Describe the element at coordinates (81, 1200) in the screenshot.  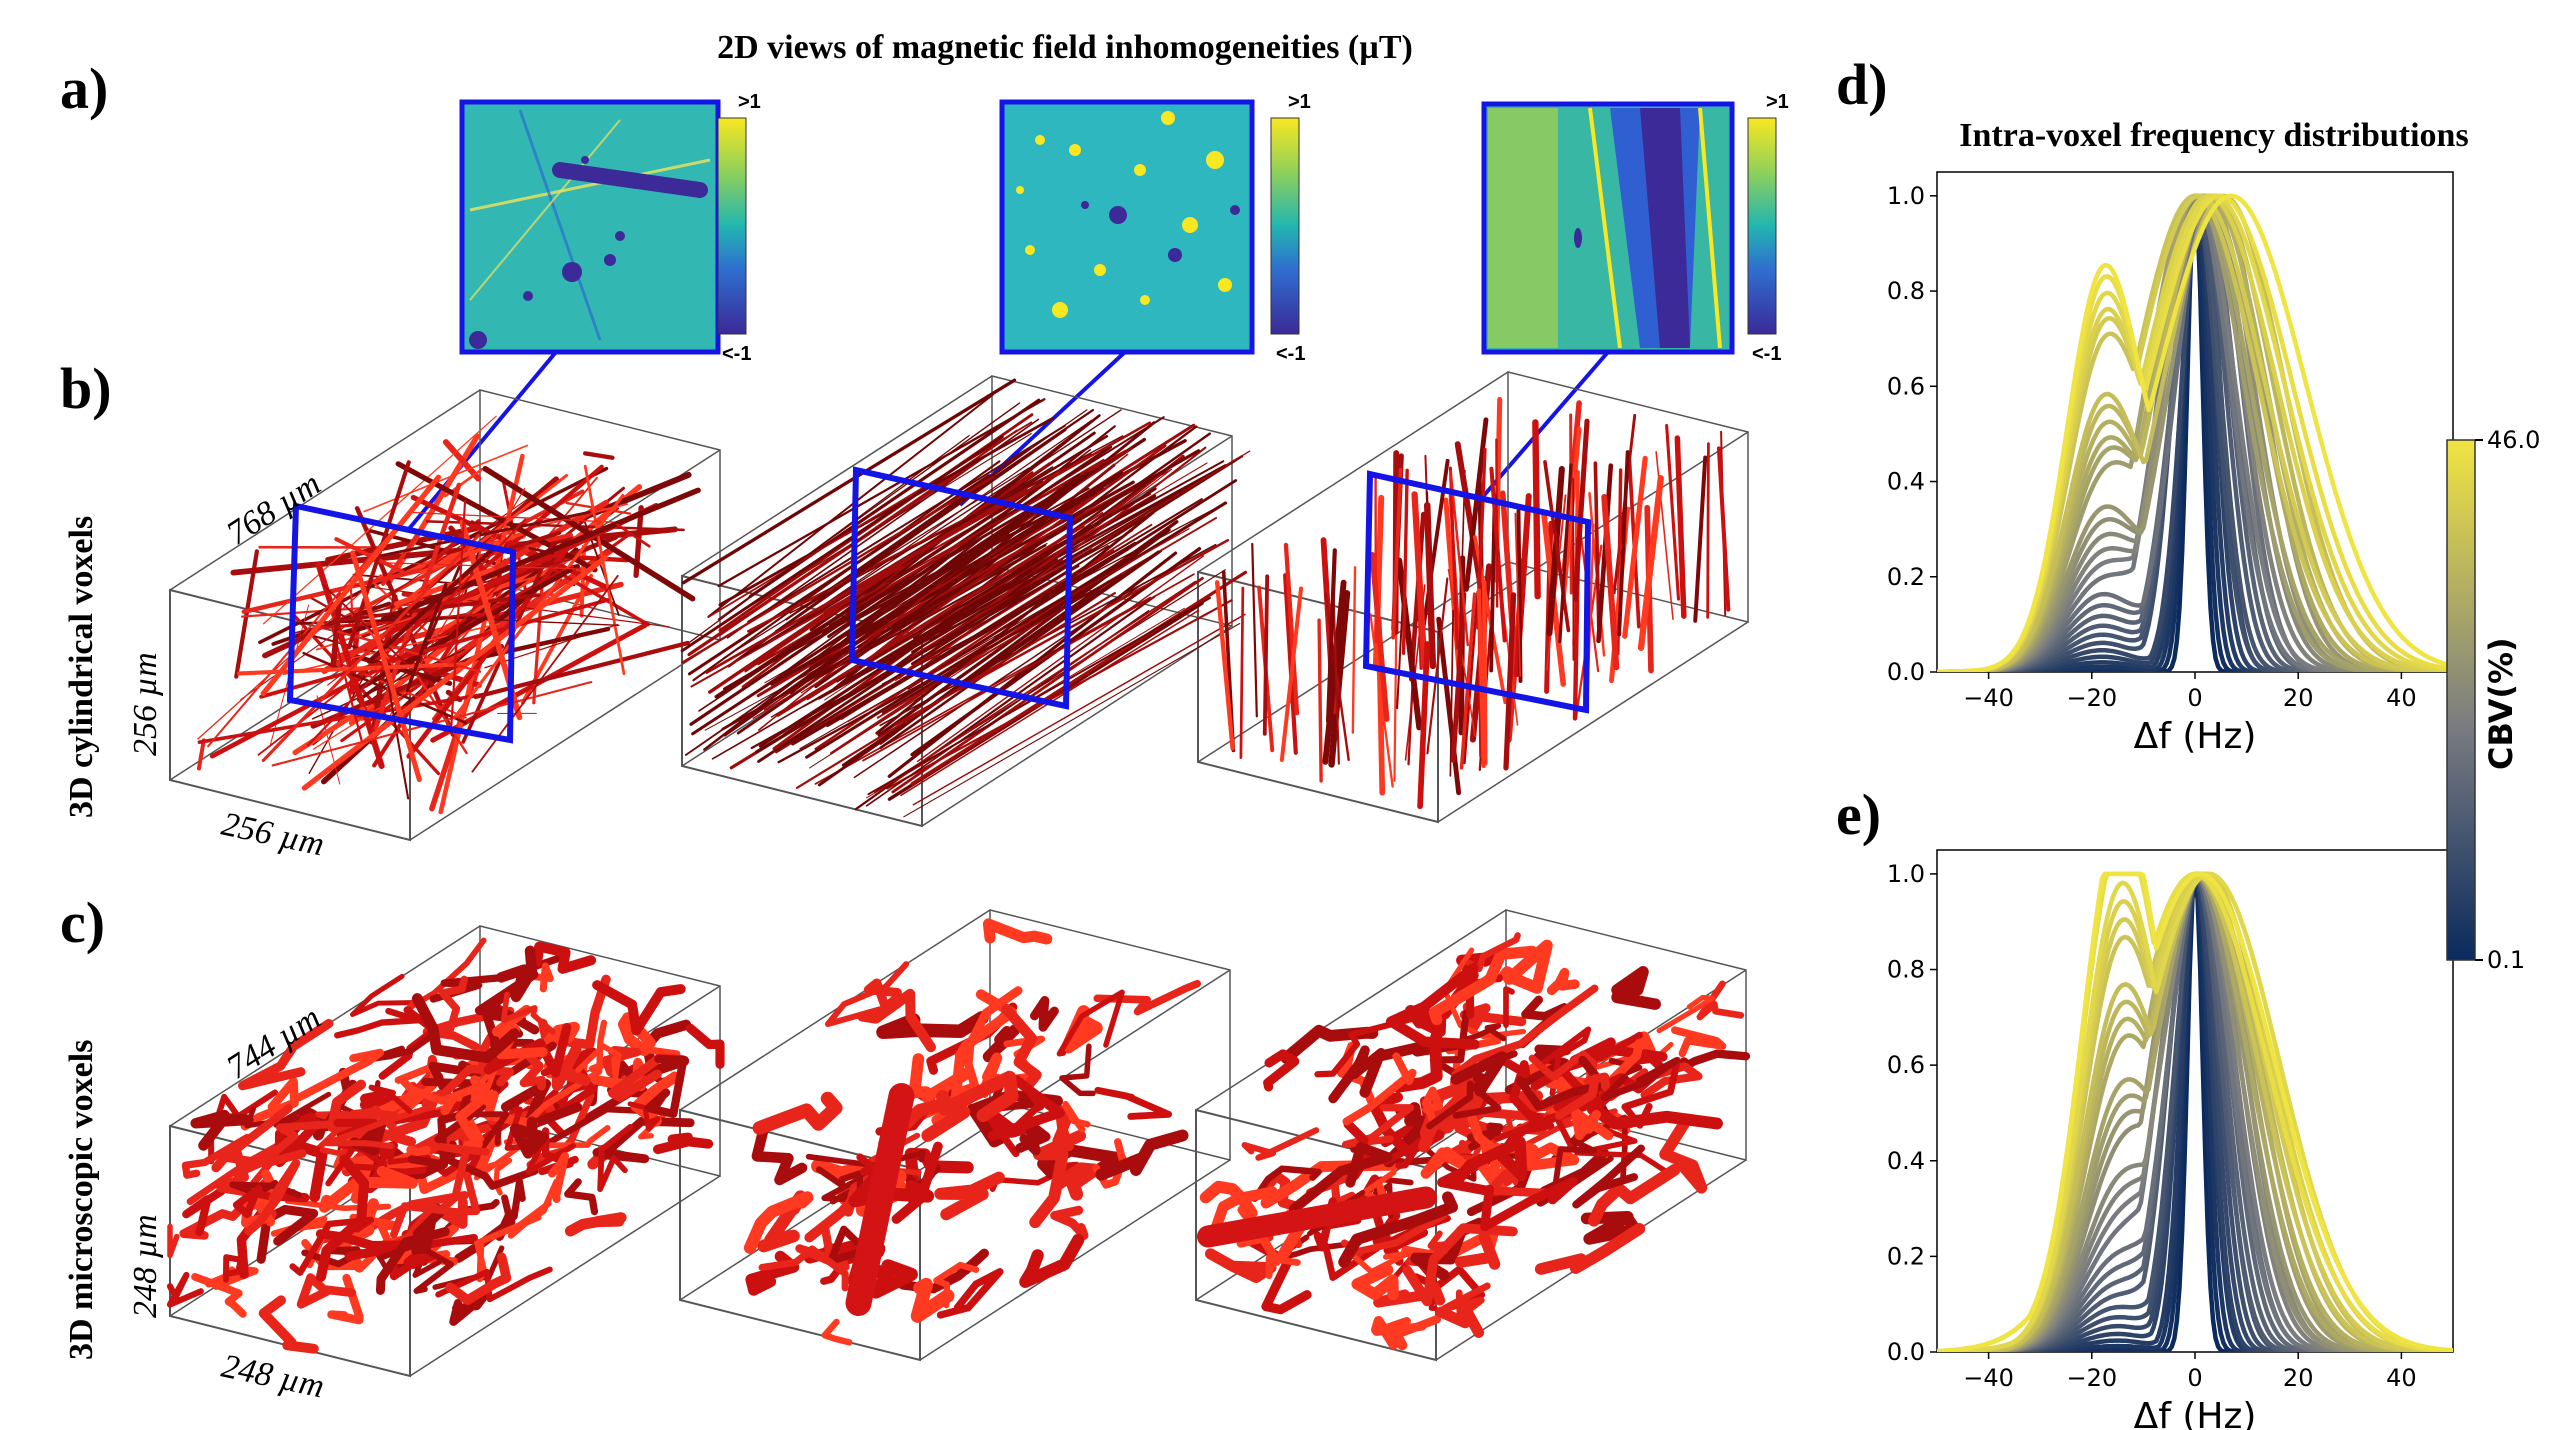
I see `row-c-label: 3D microscopic voxels` at that location.